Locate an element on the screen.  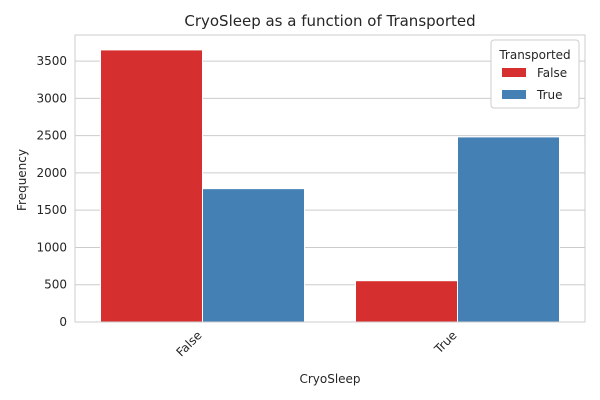
y-tick-label: 2000 is located at coordinates (51, 173).